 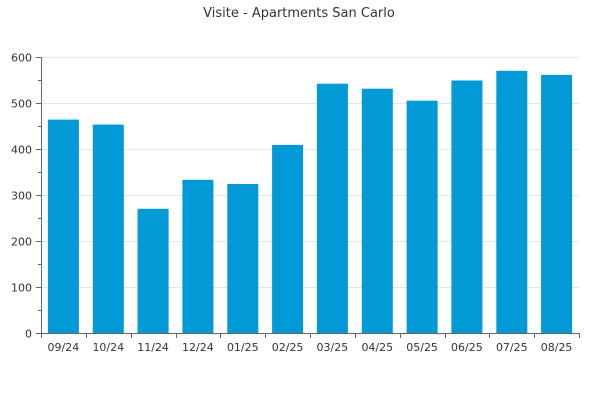 What do you see at coordinates (299, 13) in the screenshot?
I see `chart-title: Visite - Apartments San Carlo` at bounding box center [299, 13].